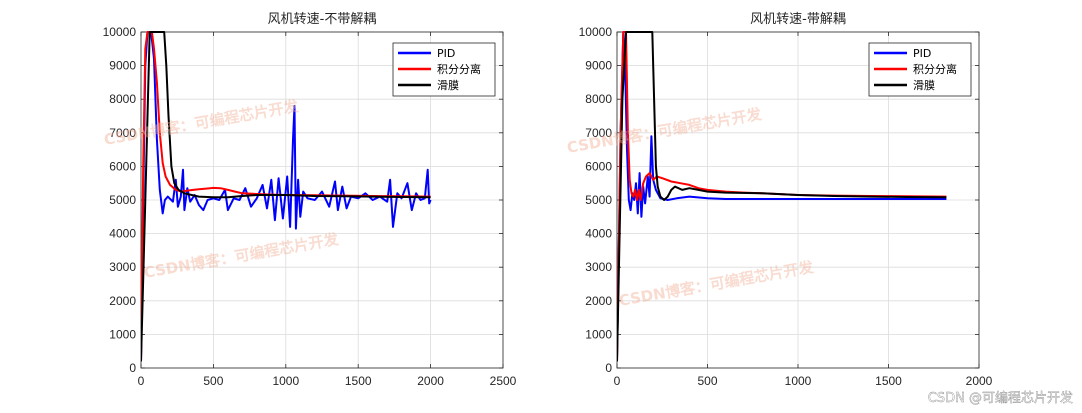 Image resolution: width=1082 pixels, height=413 pixels. What do you see at coordinates (503, 381) in the screenshot?
I see `x-tick-label: 2500` at bounding box center [503, 381].